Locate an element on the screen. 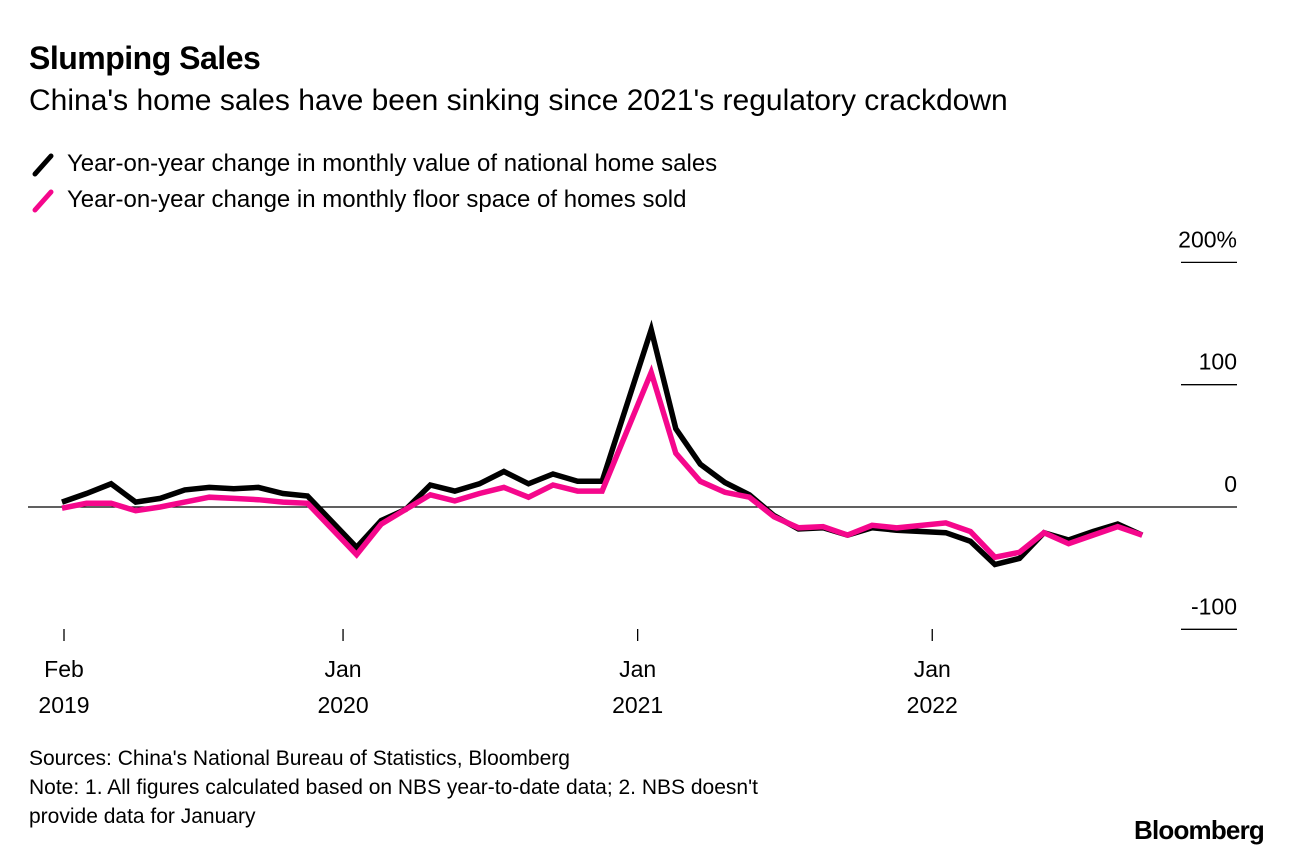  x-tick-label-year: 2019 is located at coordinates (63, 705).